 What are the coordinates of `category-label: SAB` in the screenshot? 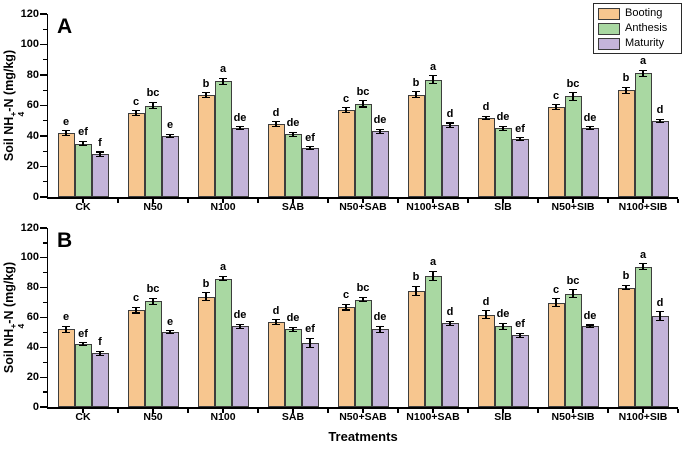 It's located at (293, 207).